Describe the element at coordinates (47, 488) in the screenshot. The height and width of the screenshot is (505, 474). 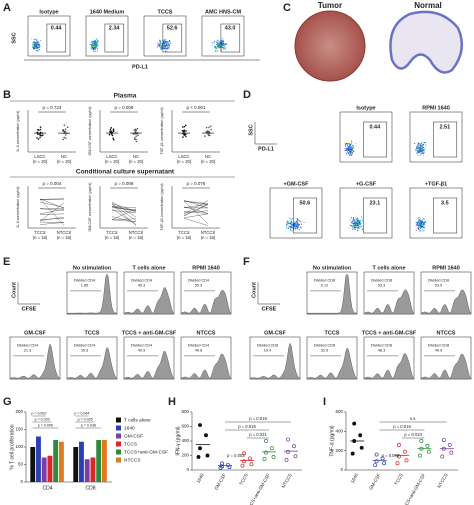
I see `x-tick-label: CD4` at that location.